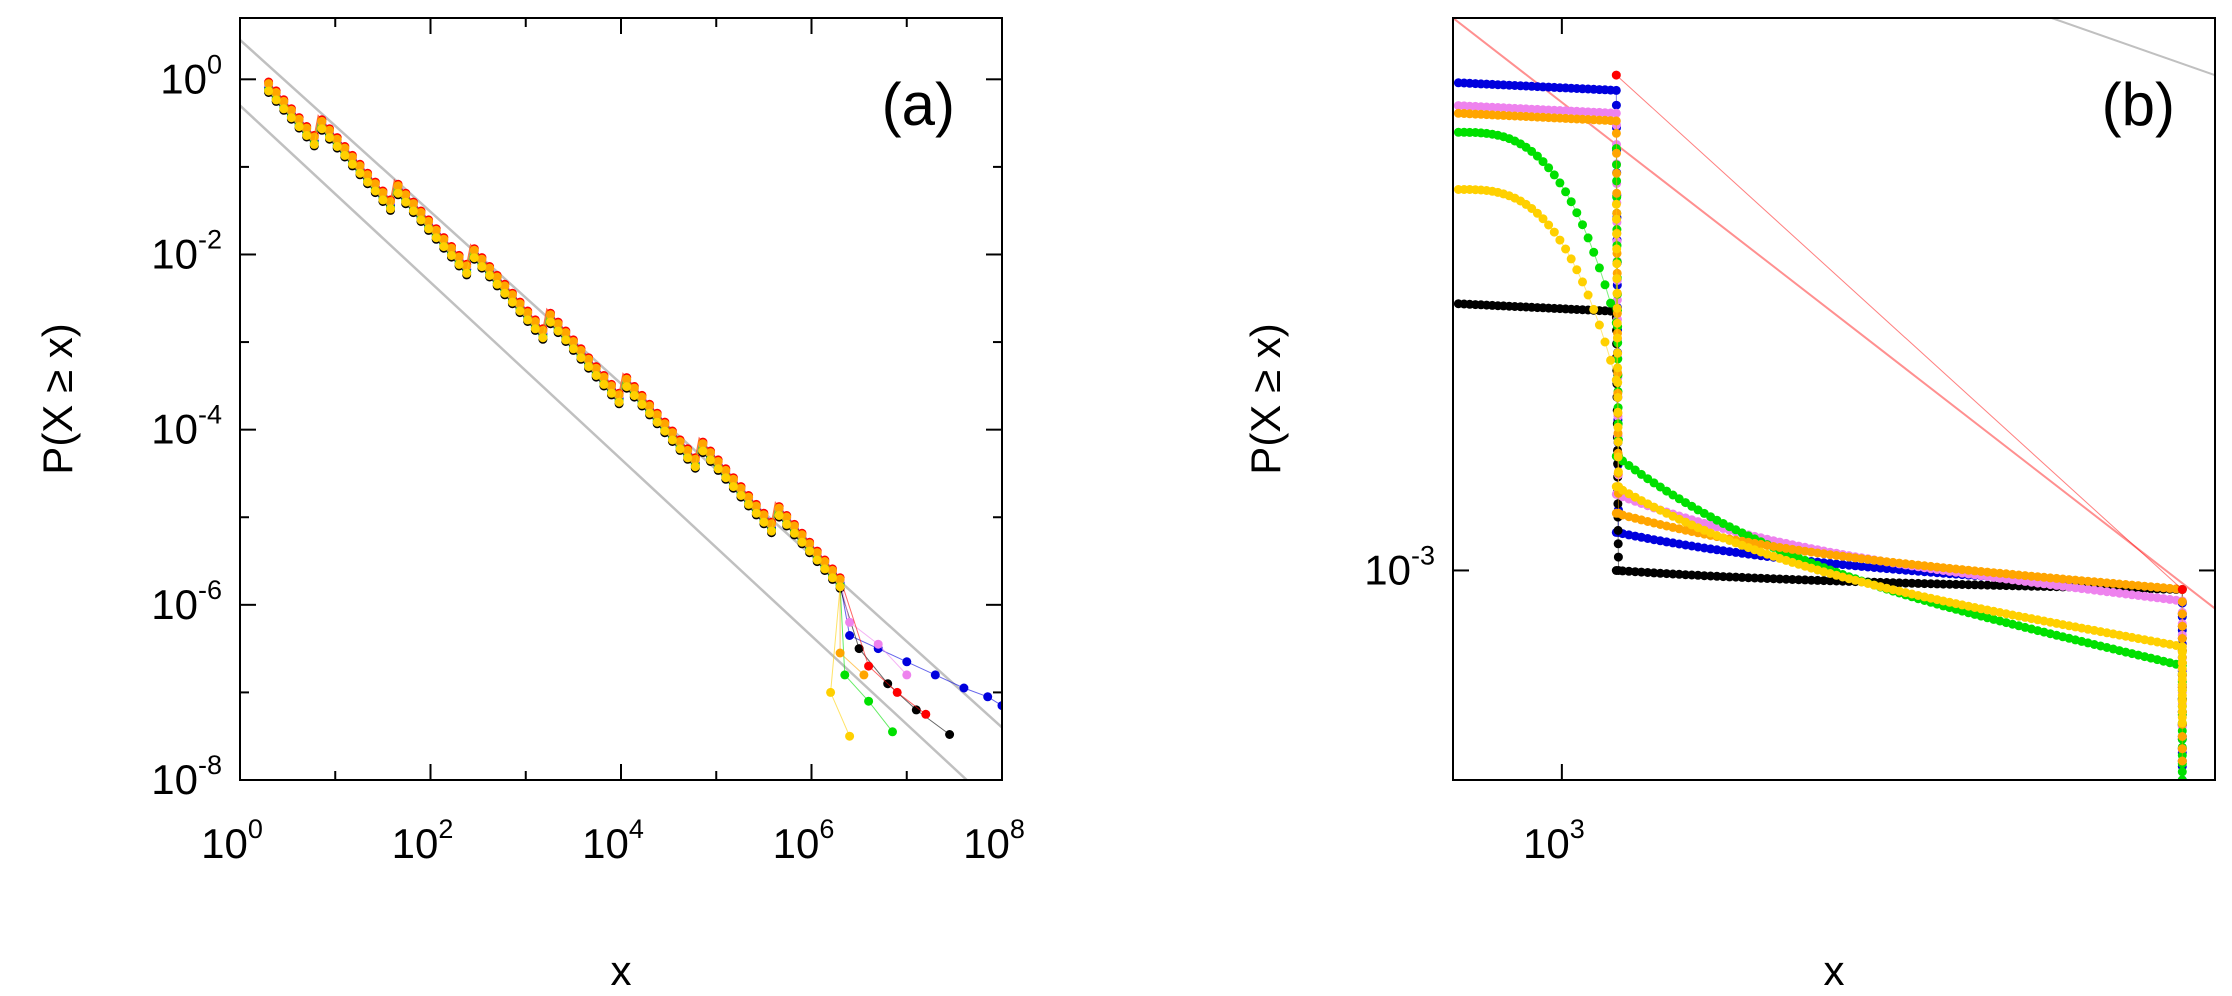 The image size is (2232, 996). Describe the element at coordinates (1554, 840) in the screenshot. I see `b-x-tick-label-0: 103` at that location.